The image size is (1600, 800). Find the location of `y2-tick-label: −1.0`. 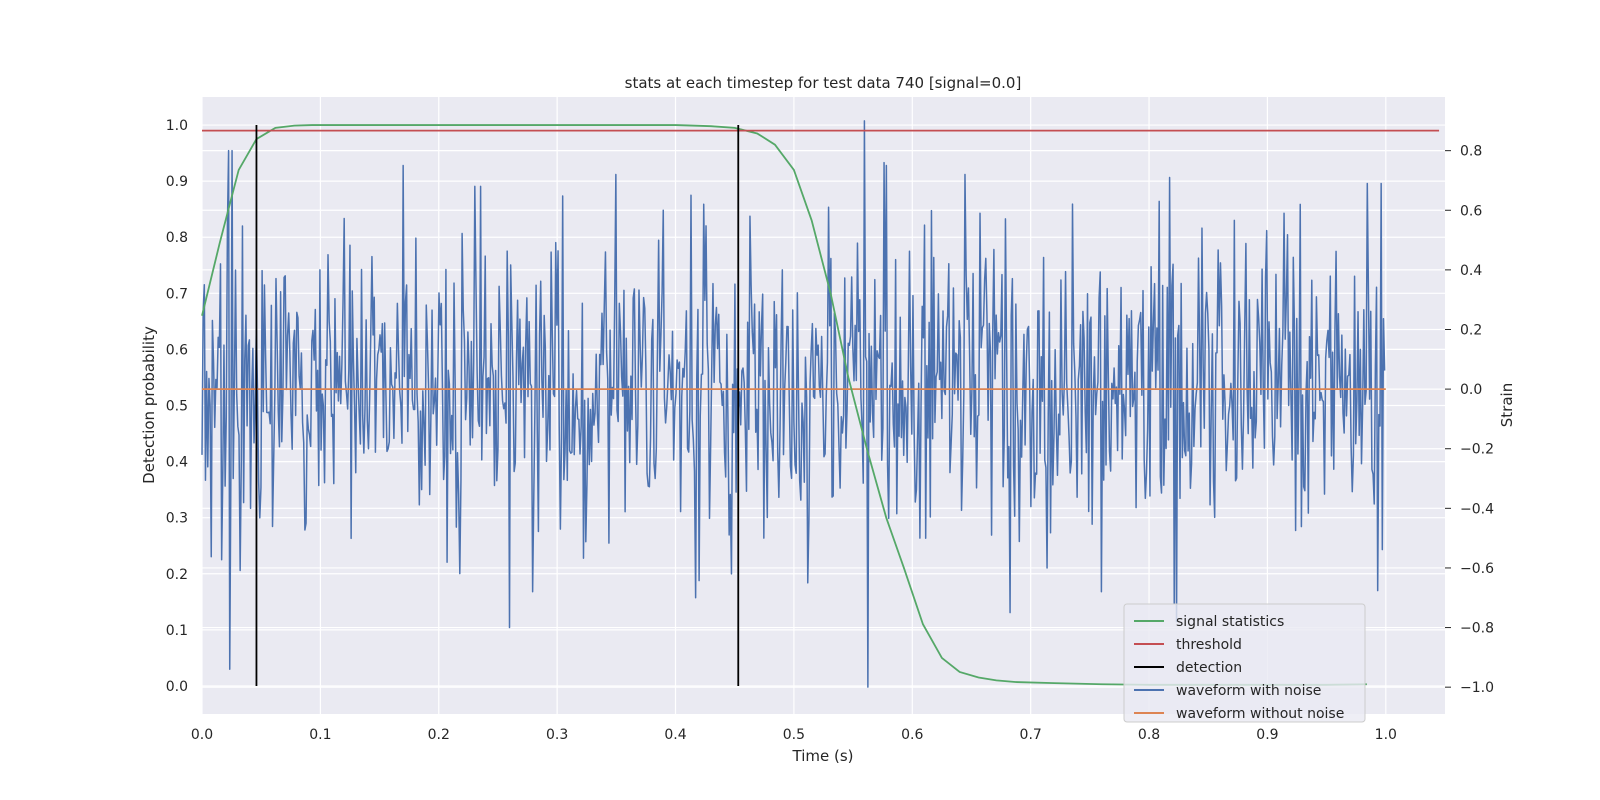

y2-tick-label: −1.0 is located at coordinates (1477, 688).